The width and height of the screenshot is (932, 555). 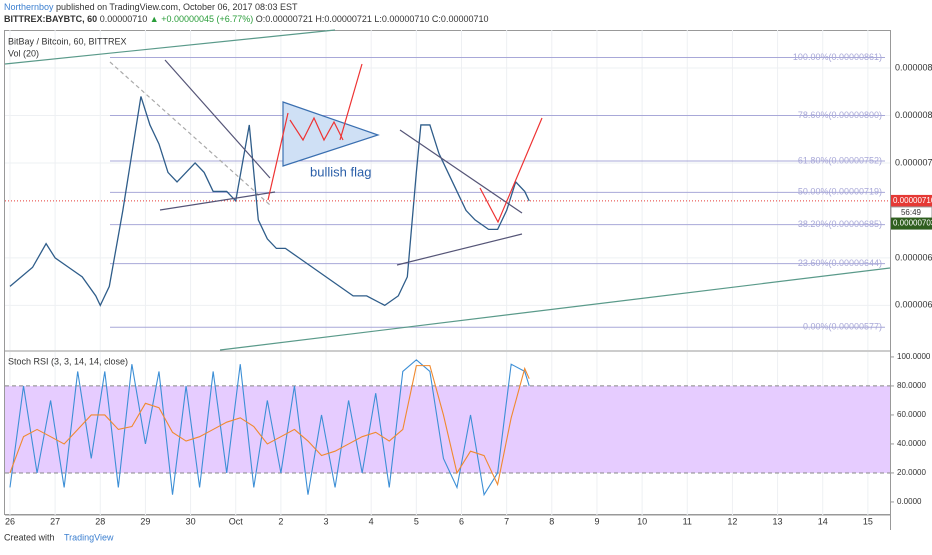 I want to click on x-tick-label: 14, so click(x=823, y=521).